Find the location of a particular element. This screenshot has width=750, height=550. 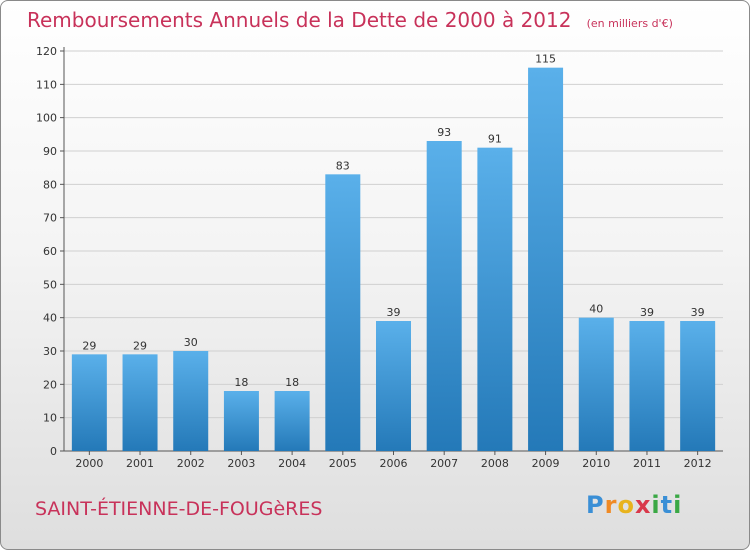

x-tick-label-2003: 2003 is located at coordinates (241, 463).